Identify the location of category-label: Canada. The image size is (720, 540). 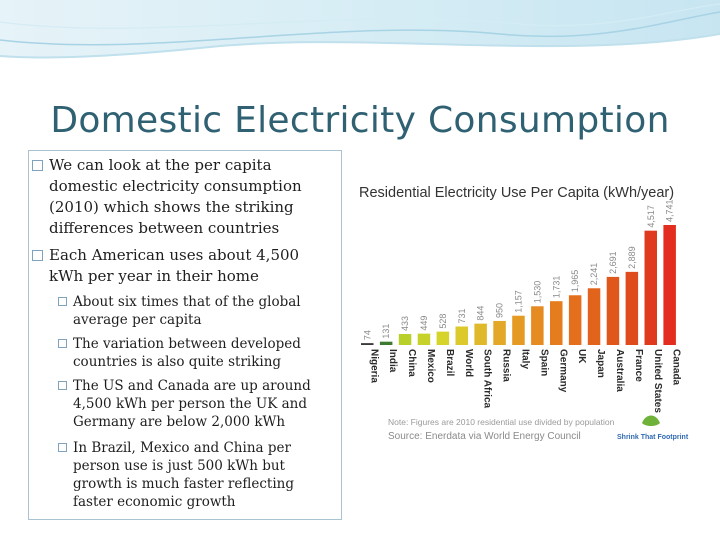
(676, 367).